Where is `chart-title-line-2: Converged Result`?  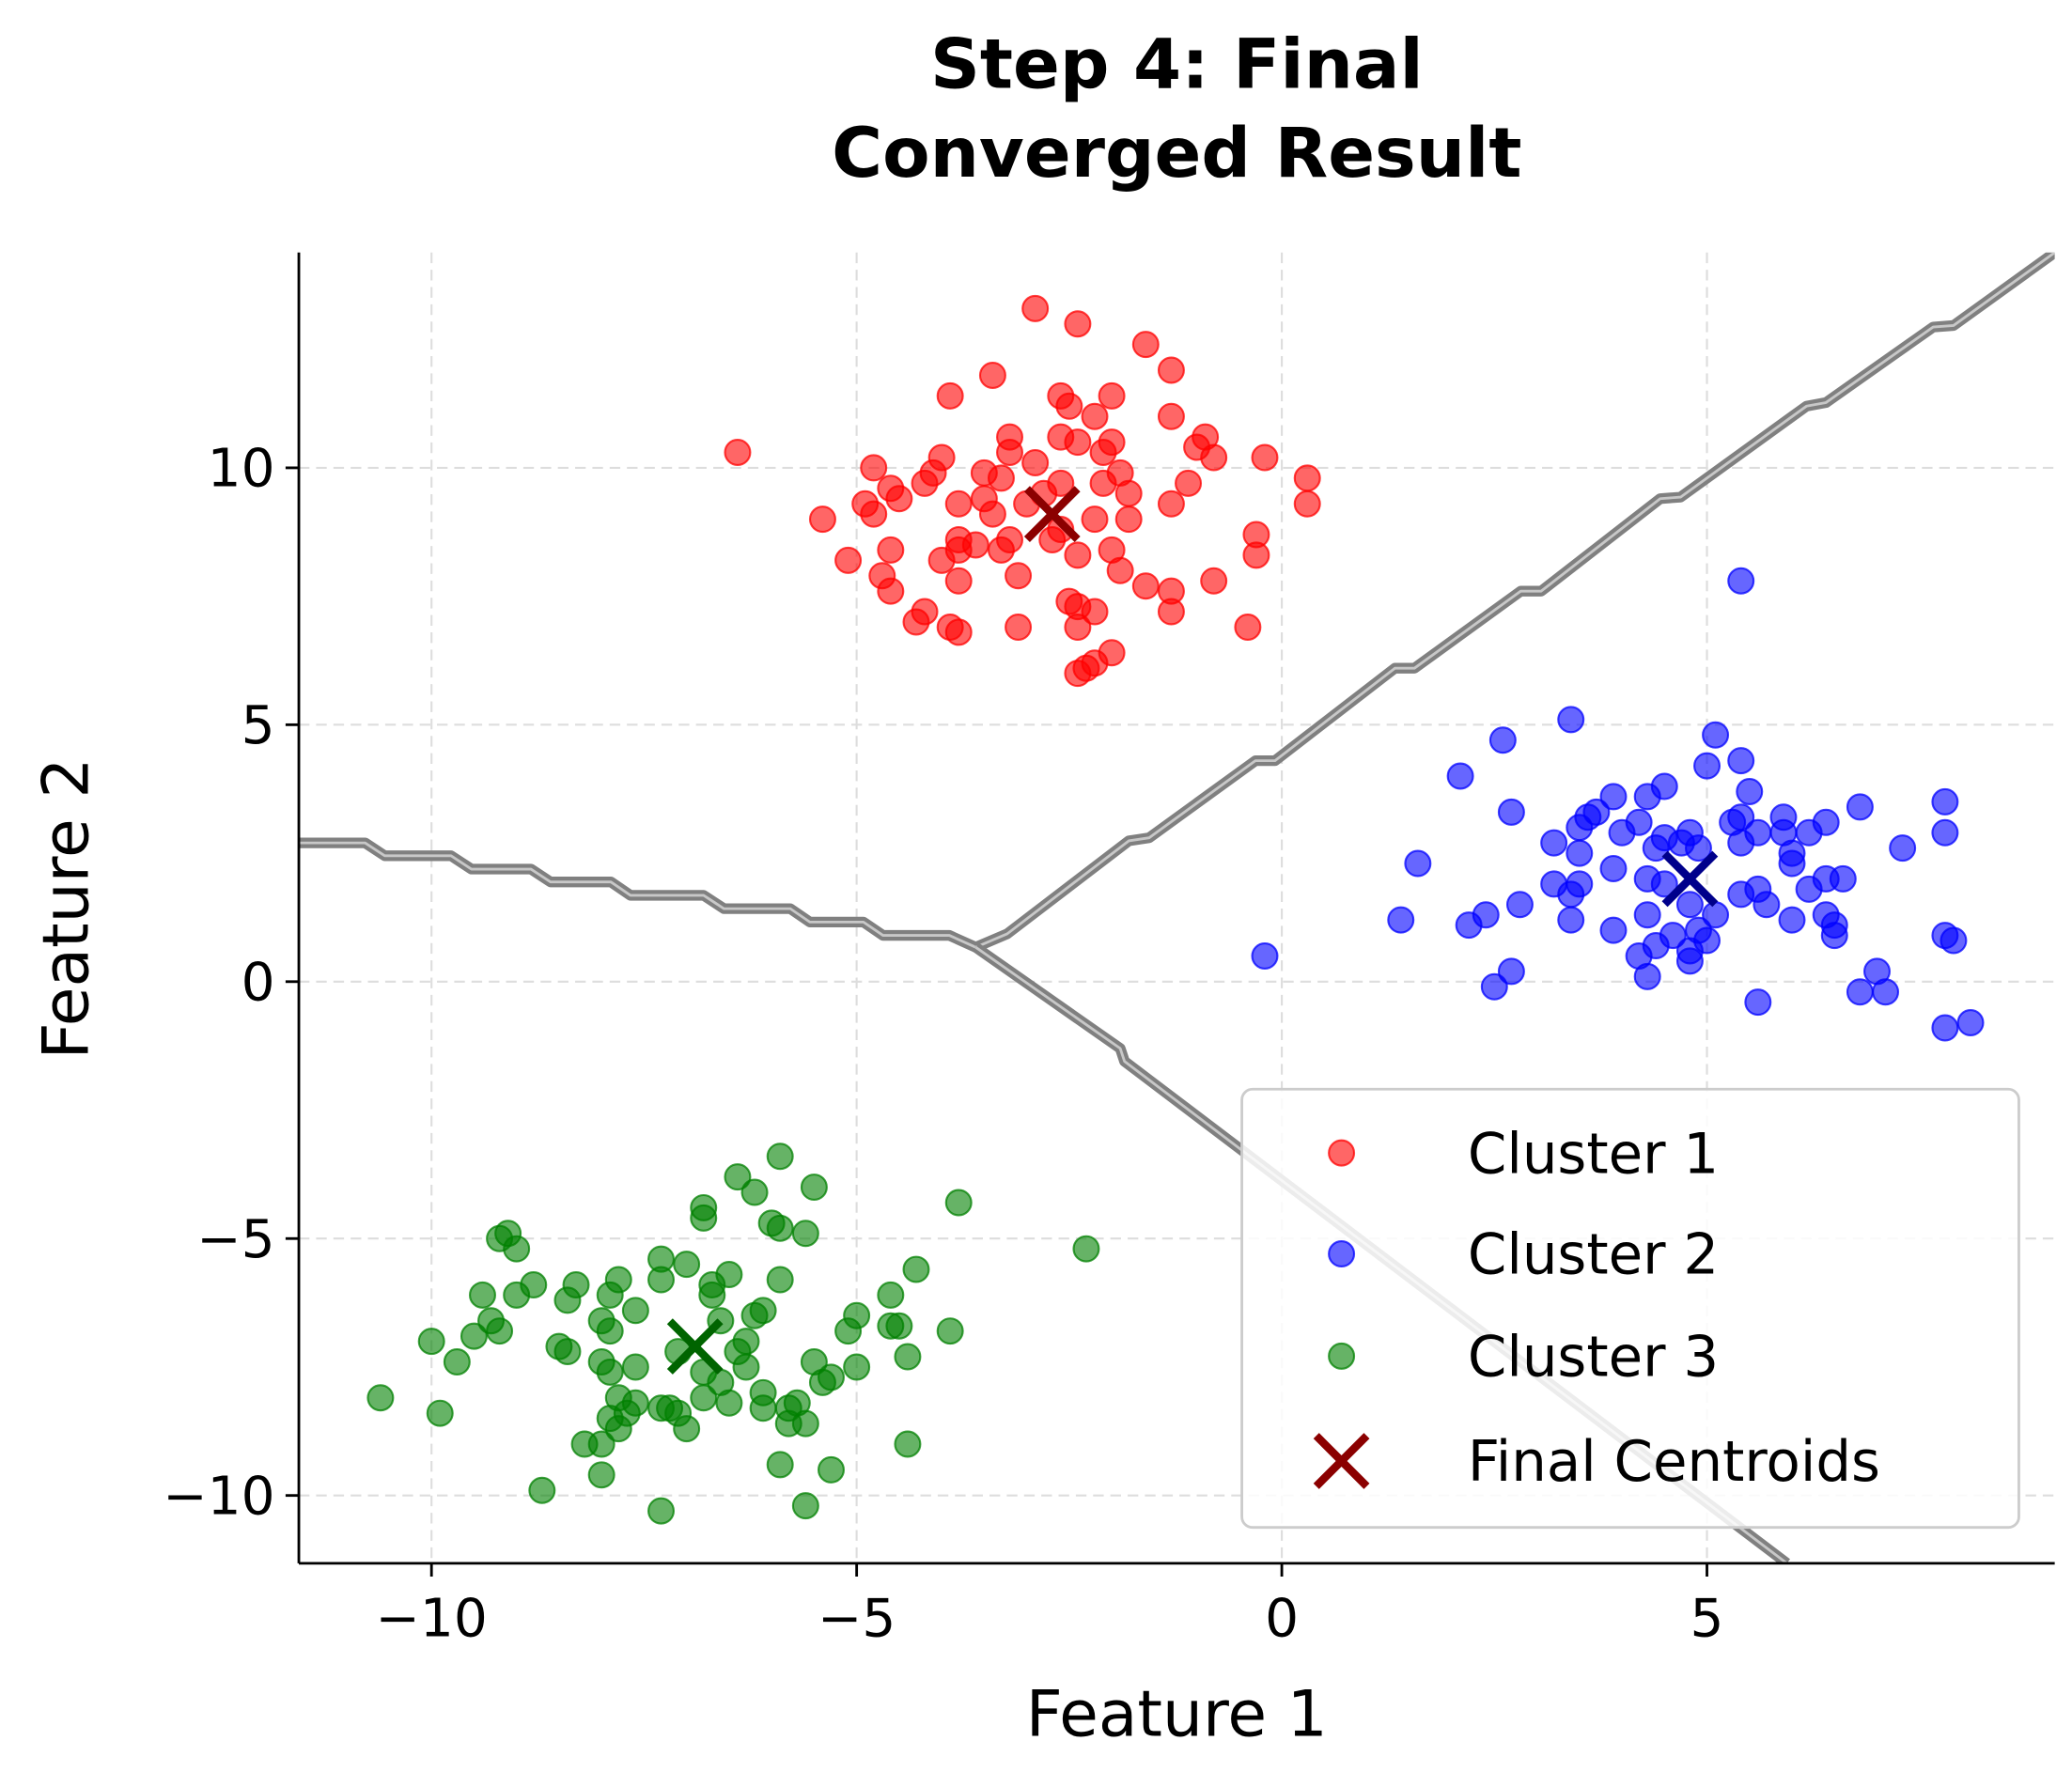 chart-title-line-2: Converged Result is located at coordinates (1177, 154).